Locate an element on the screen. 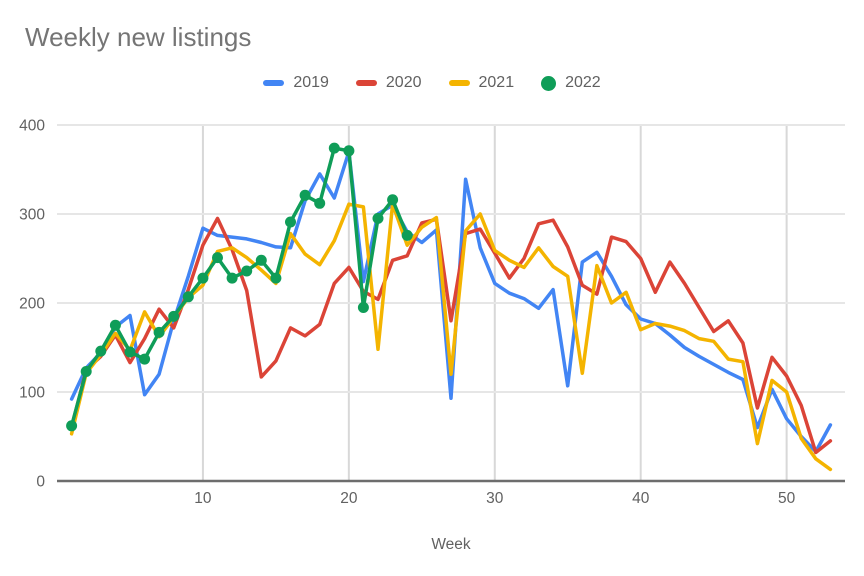 The height and width of the screenshot is (576, 864). legend-label: 2022 is located at coordinates (583, 82).